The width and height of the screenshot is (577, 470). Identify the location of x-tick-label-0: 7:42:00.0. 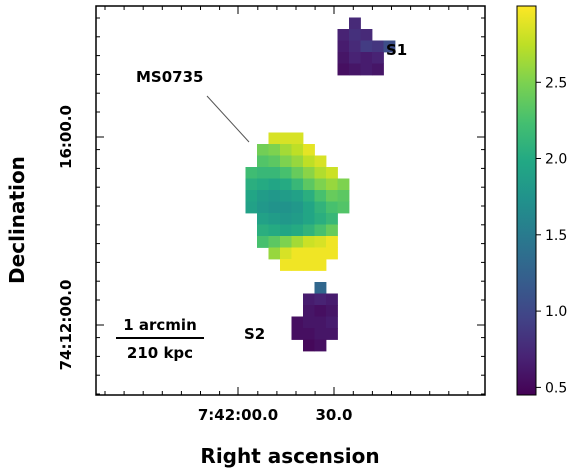
(238, 415).